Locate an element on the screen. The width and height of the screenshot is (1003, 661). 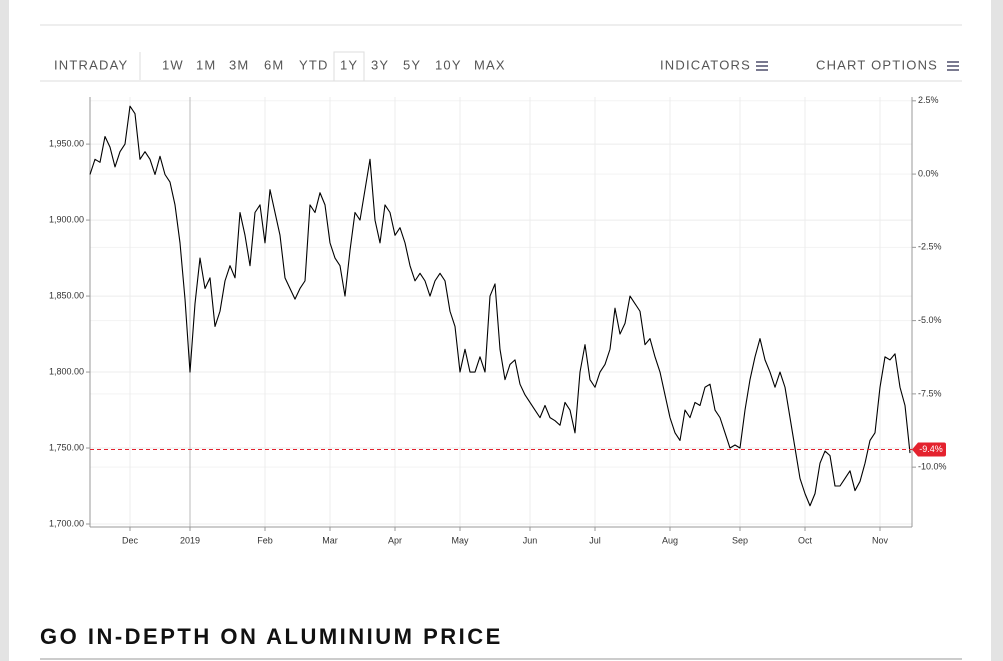
y-tick-label: 1,750.00 is located at coordinates (66, 447).